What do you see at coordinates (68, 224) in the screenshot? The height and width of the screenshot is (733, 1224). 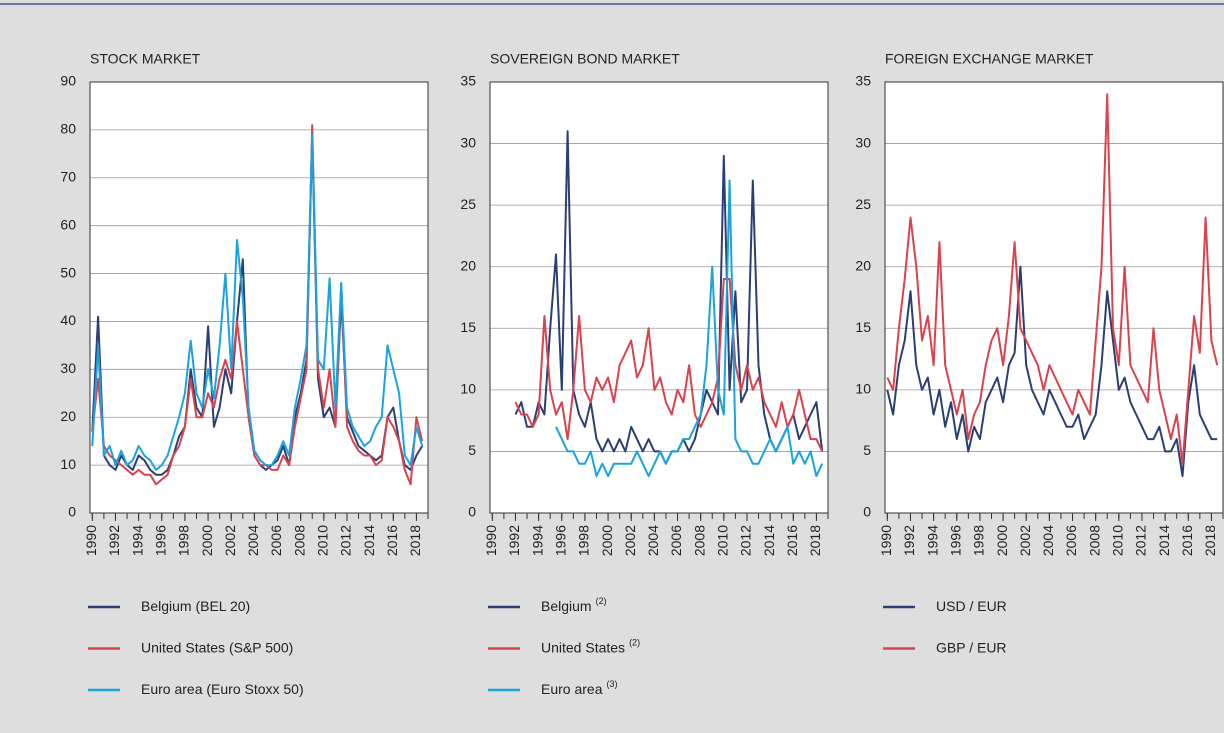 I see `y-tick-label: 60` at bounding box center [68, 224].